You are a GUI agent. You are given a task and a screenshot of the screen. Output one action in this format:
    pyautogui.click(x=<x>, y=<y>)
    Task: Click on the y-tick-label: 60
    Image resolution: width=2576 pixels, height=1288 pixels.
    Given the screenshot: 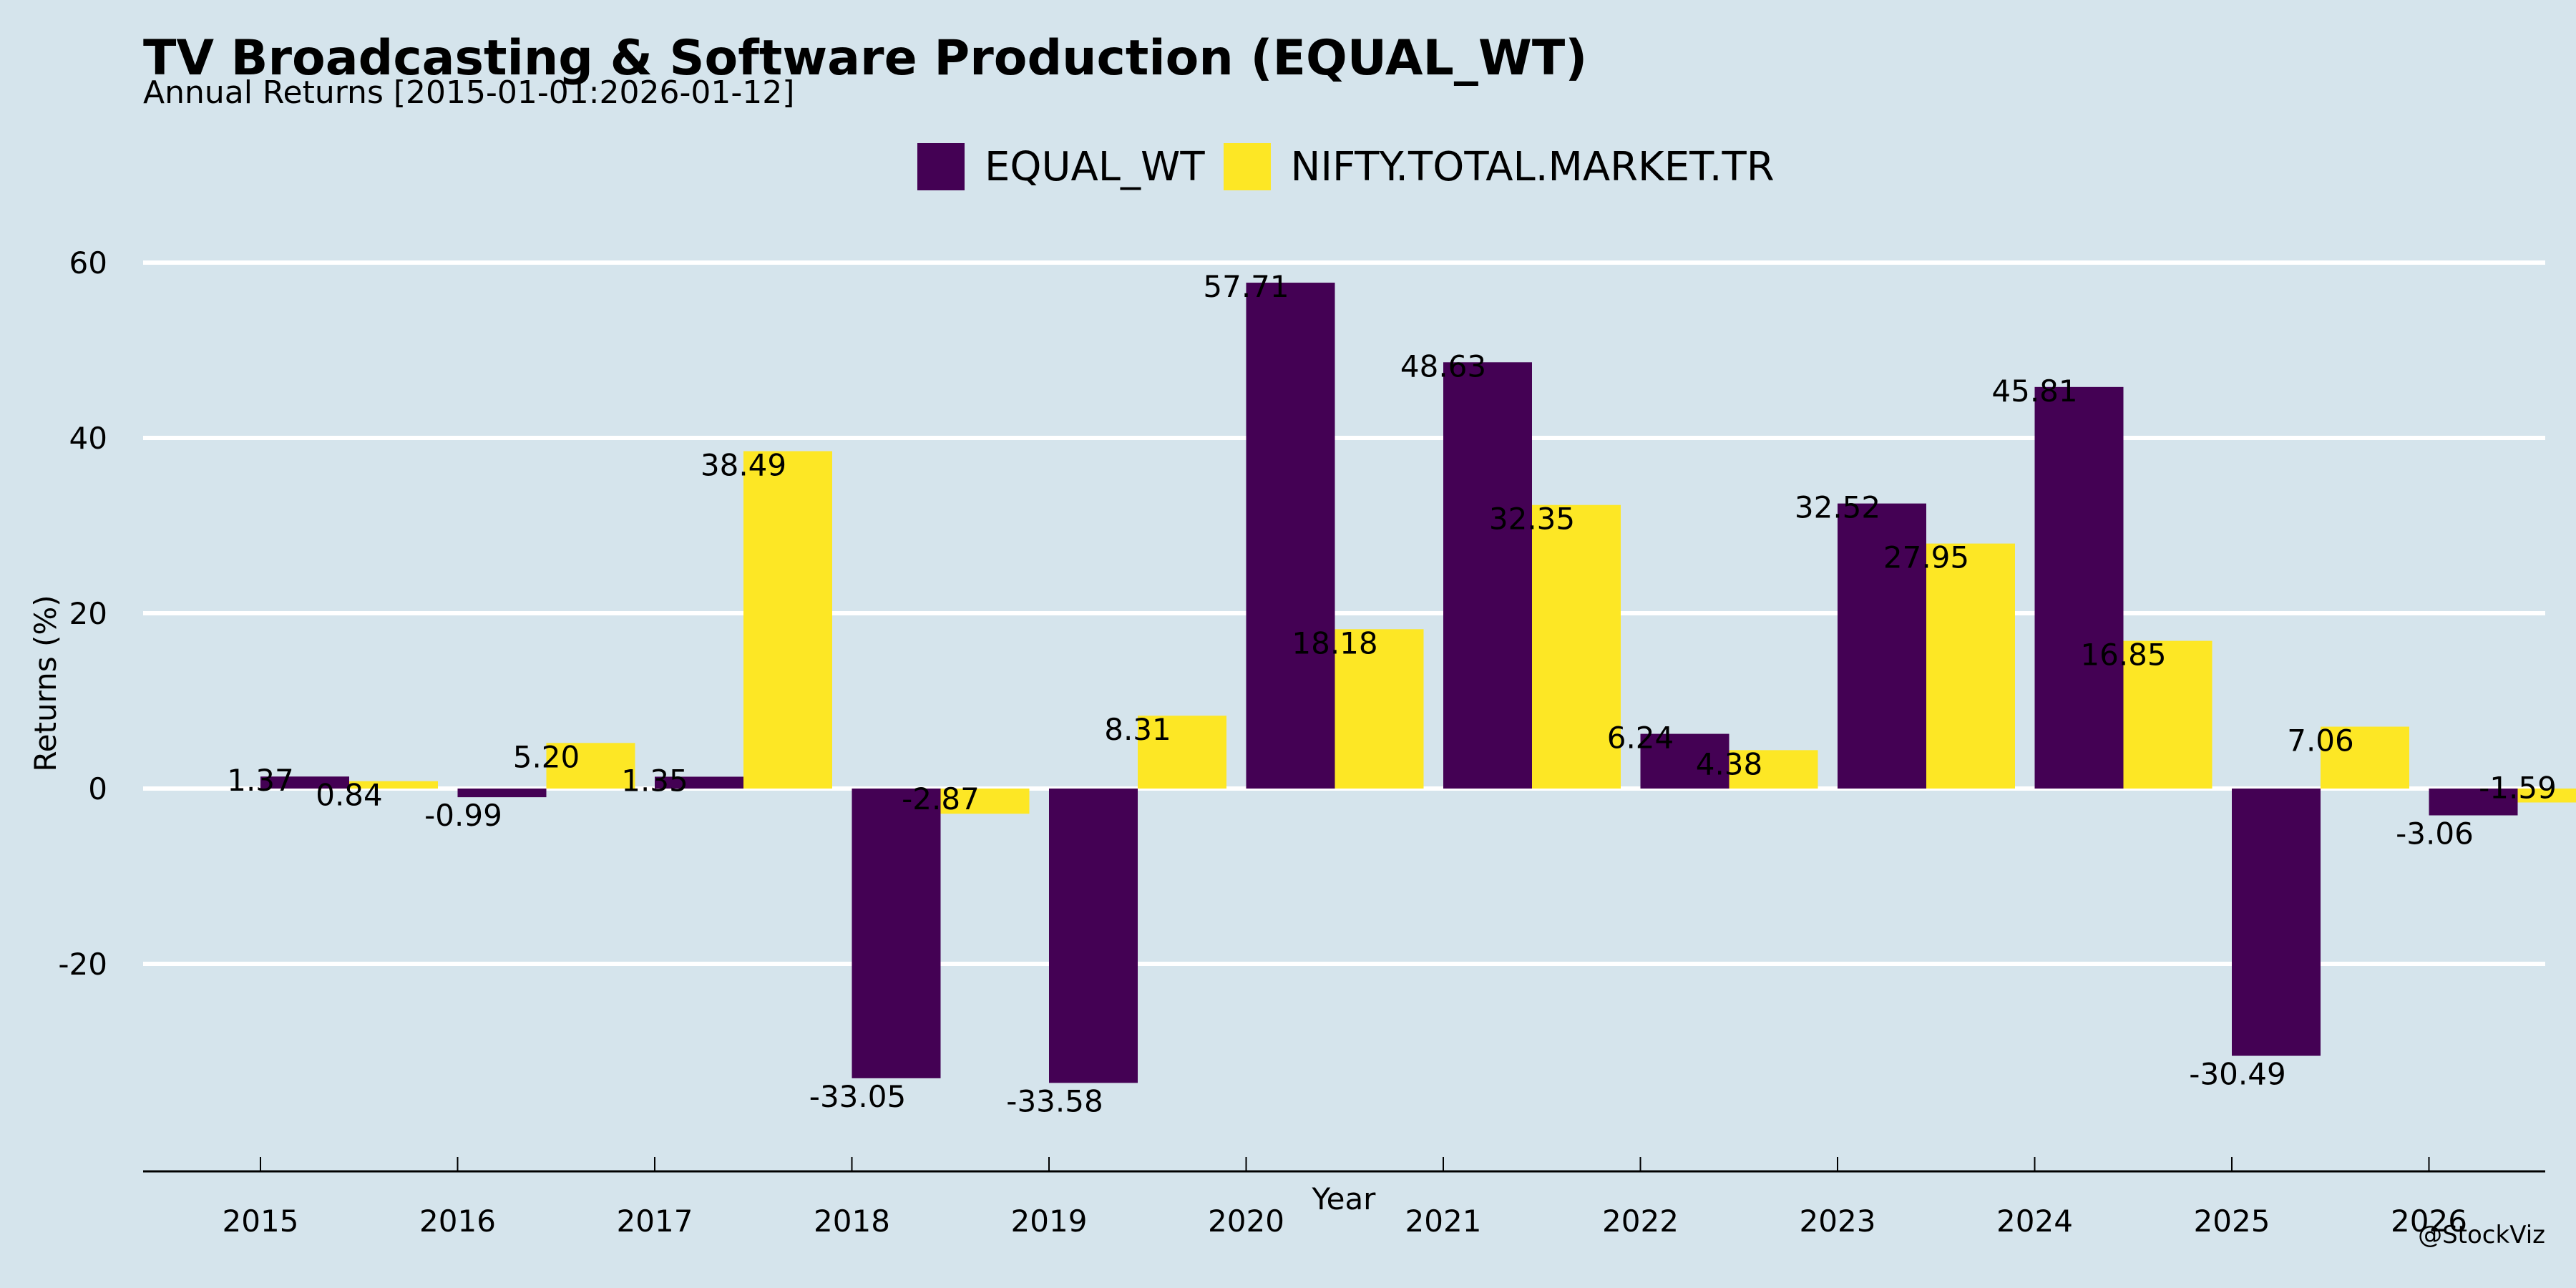 What is the action you would take?
    pyautogui.click(x=88, y=262)
    